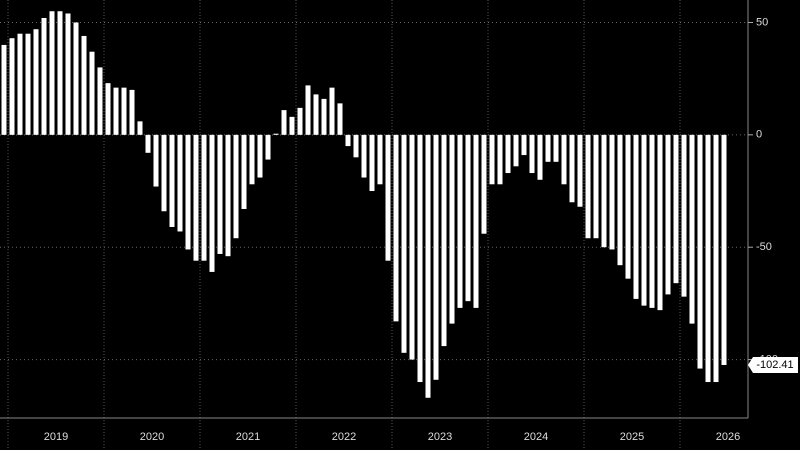 The width and height of the screenshot is (800, 450). I want to click on y-tick-label: 0, so click(759, 135).